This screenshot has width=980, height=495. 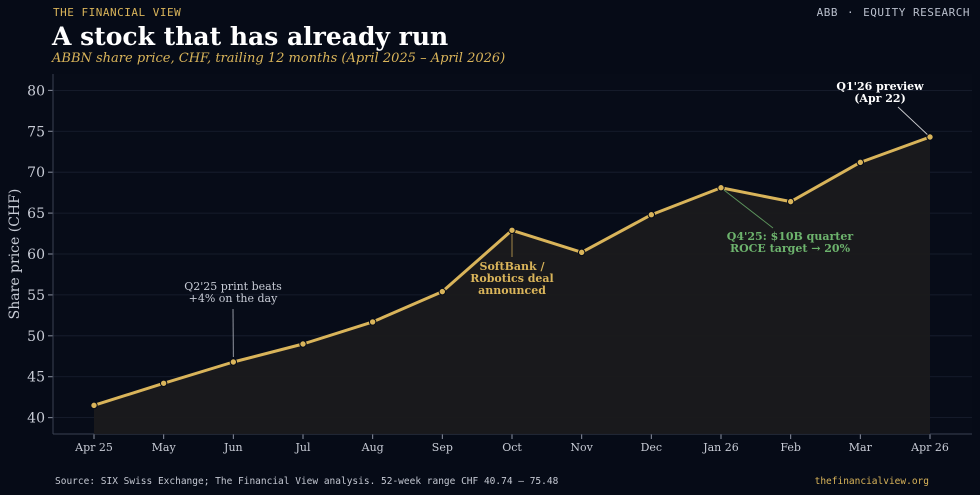 What do you see at coordinates (790, 248) in the screenshot?
I see `annotation-text: ROCE target → 20%` at bounding box center [790, 248].